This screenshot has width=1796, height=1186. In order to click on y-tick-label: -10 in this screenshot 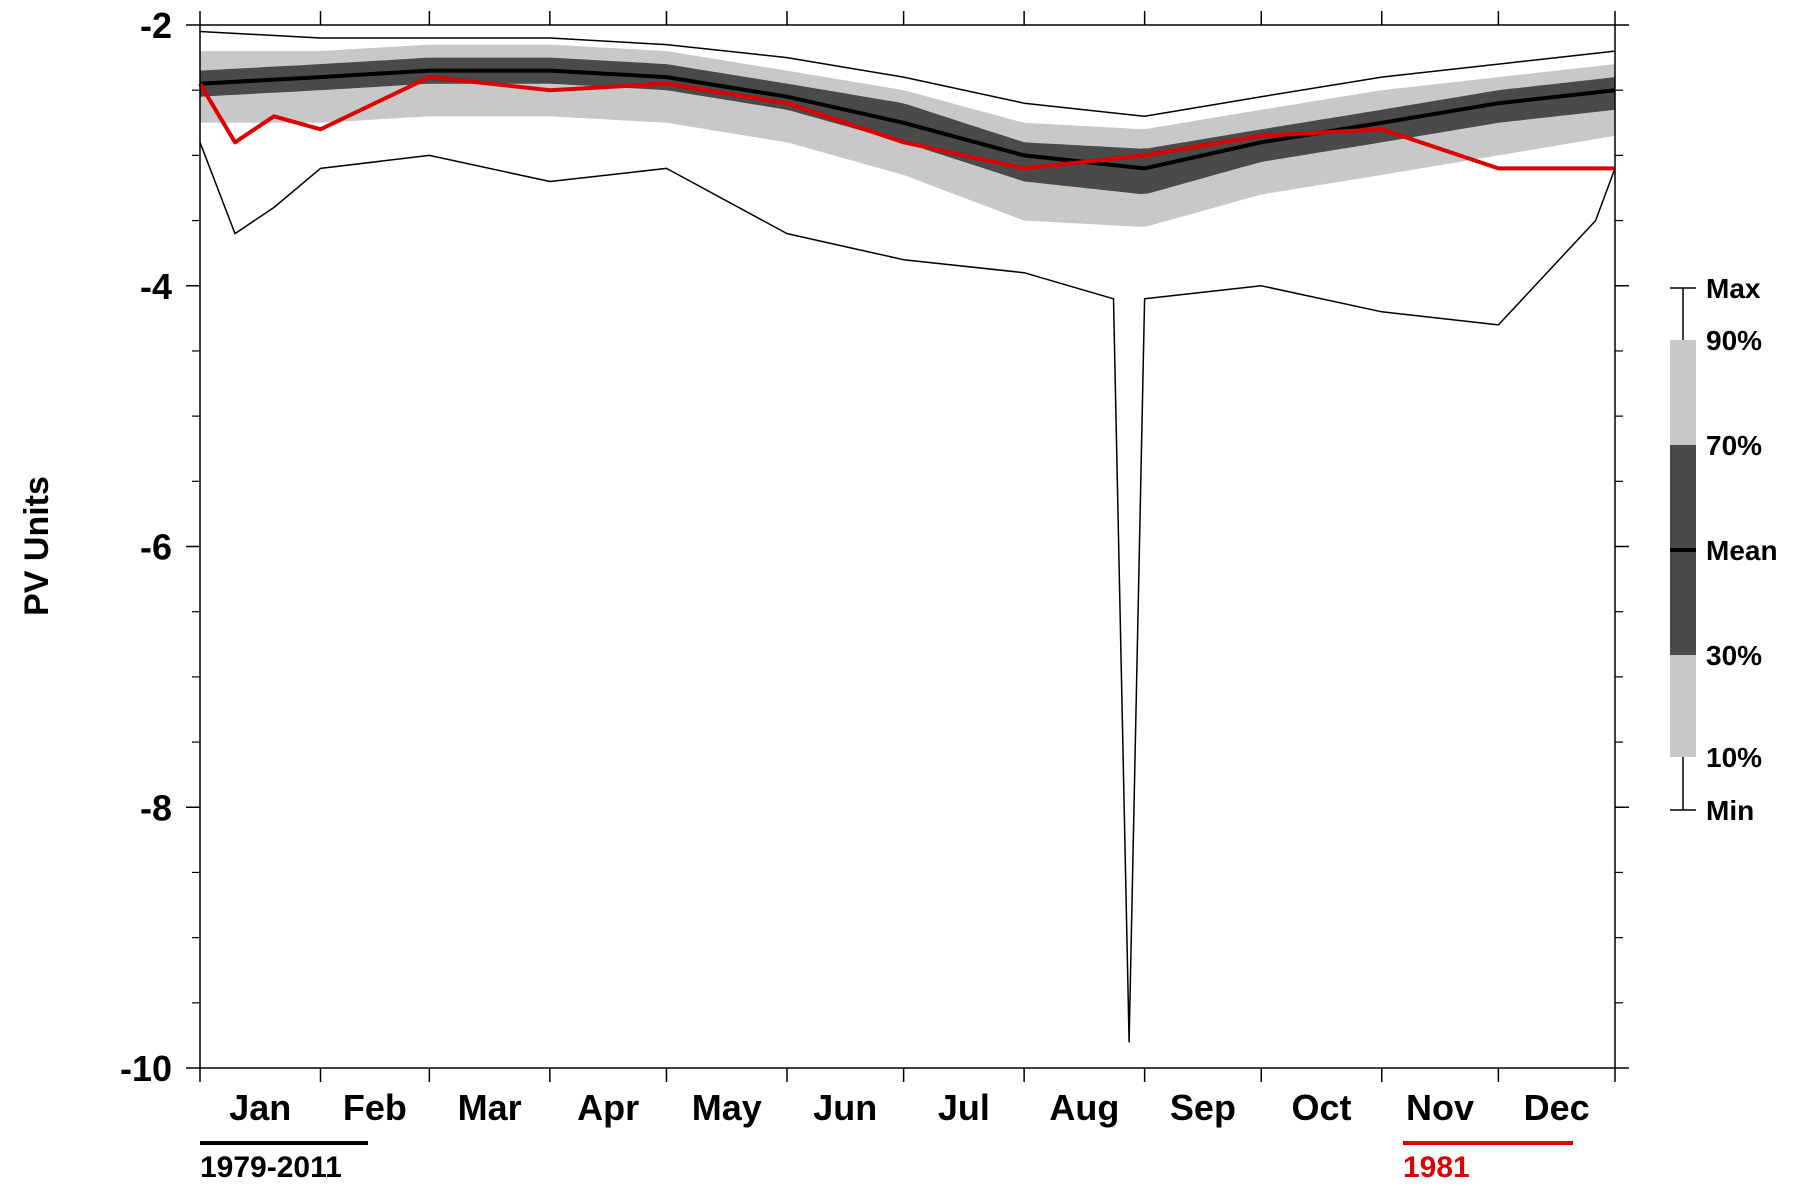, I will do `click(146, 1068)`.